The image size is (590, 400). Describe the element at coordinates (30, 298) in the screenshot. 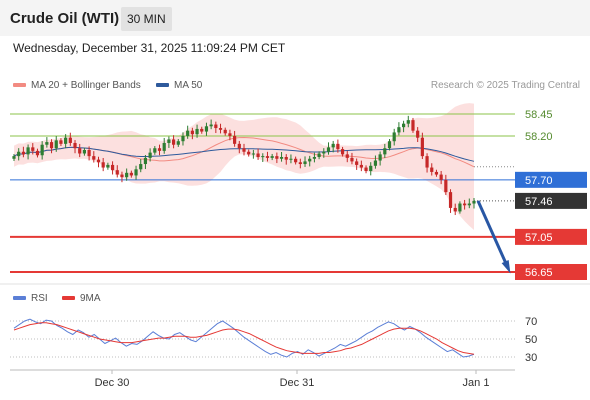

I see `legend-rsi: RSI` at that location.